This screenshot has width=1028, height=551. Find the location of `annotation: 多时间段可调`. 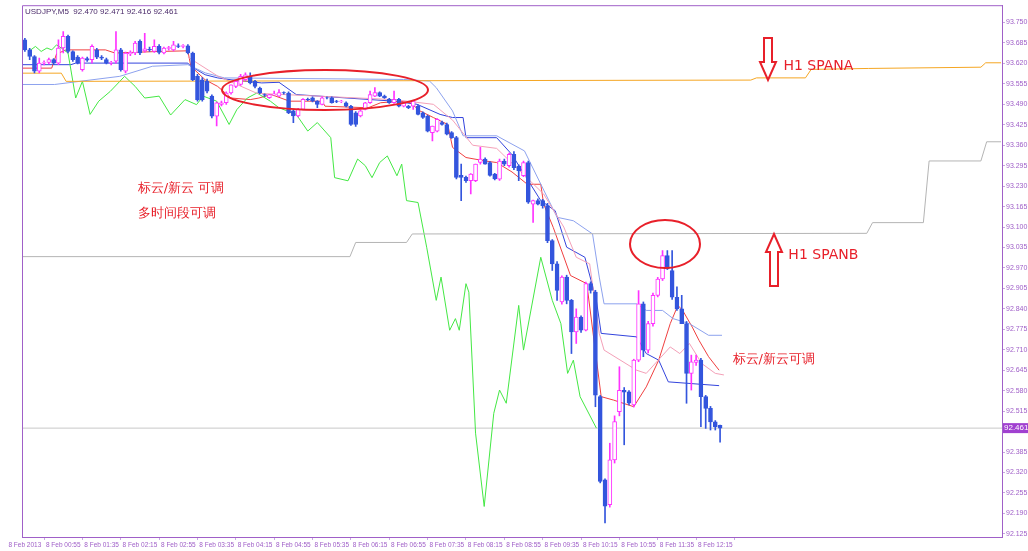

annotation: 多时间段可调 is located at coordinates (176, 213).